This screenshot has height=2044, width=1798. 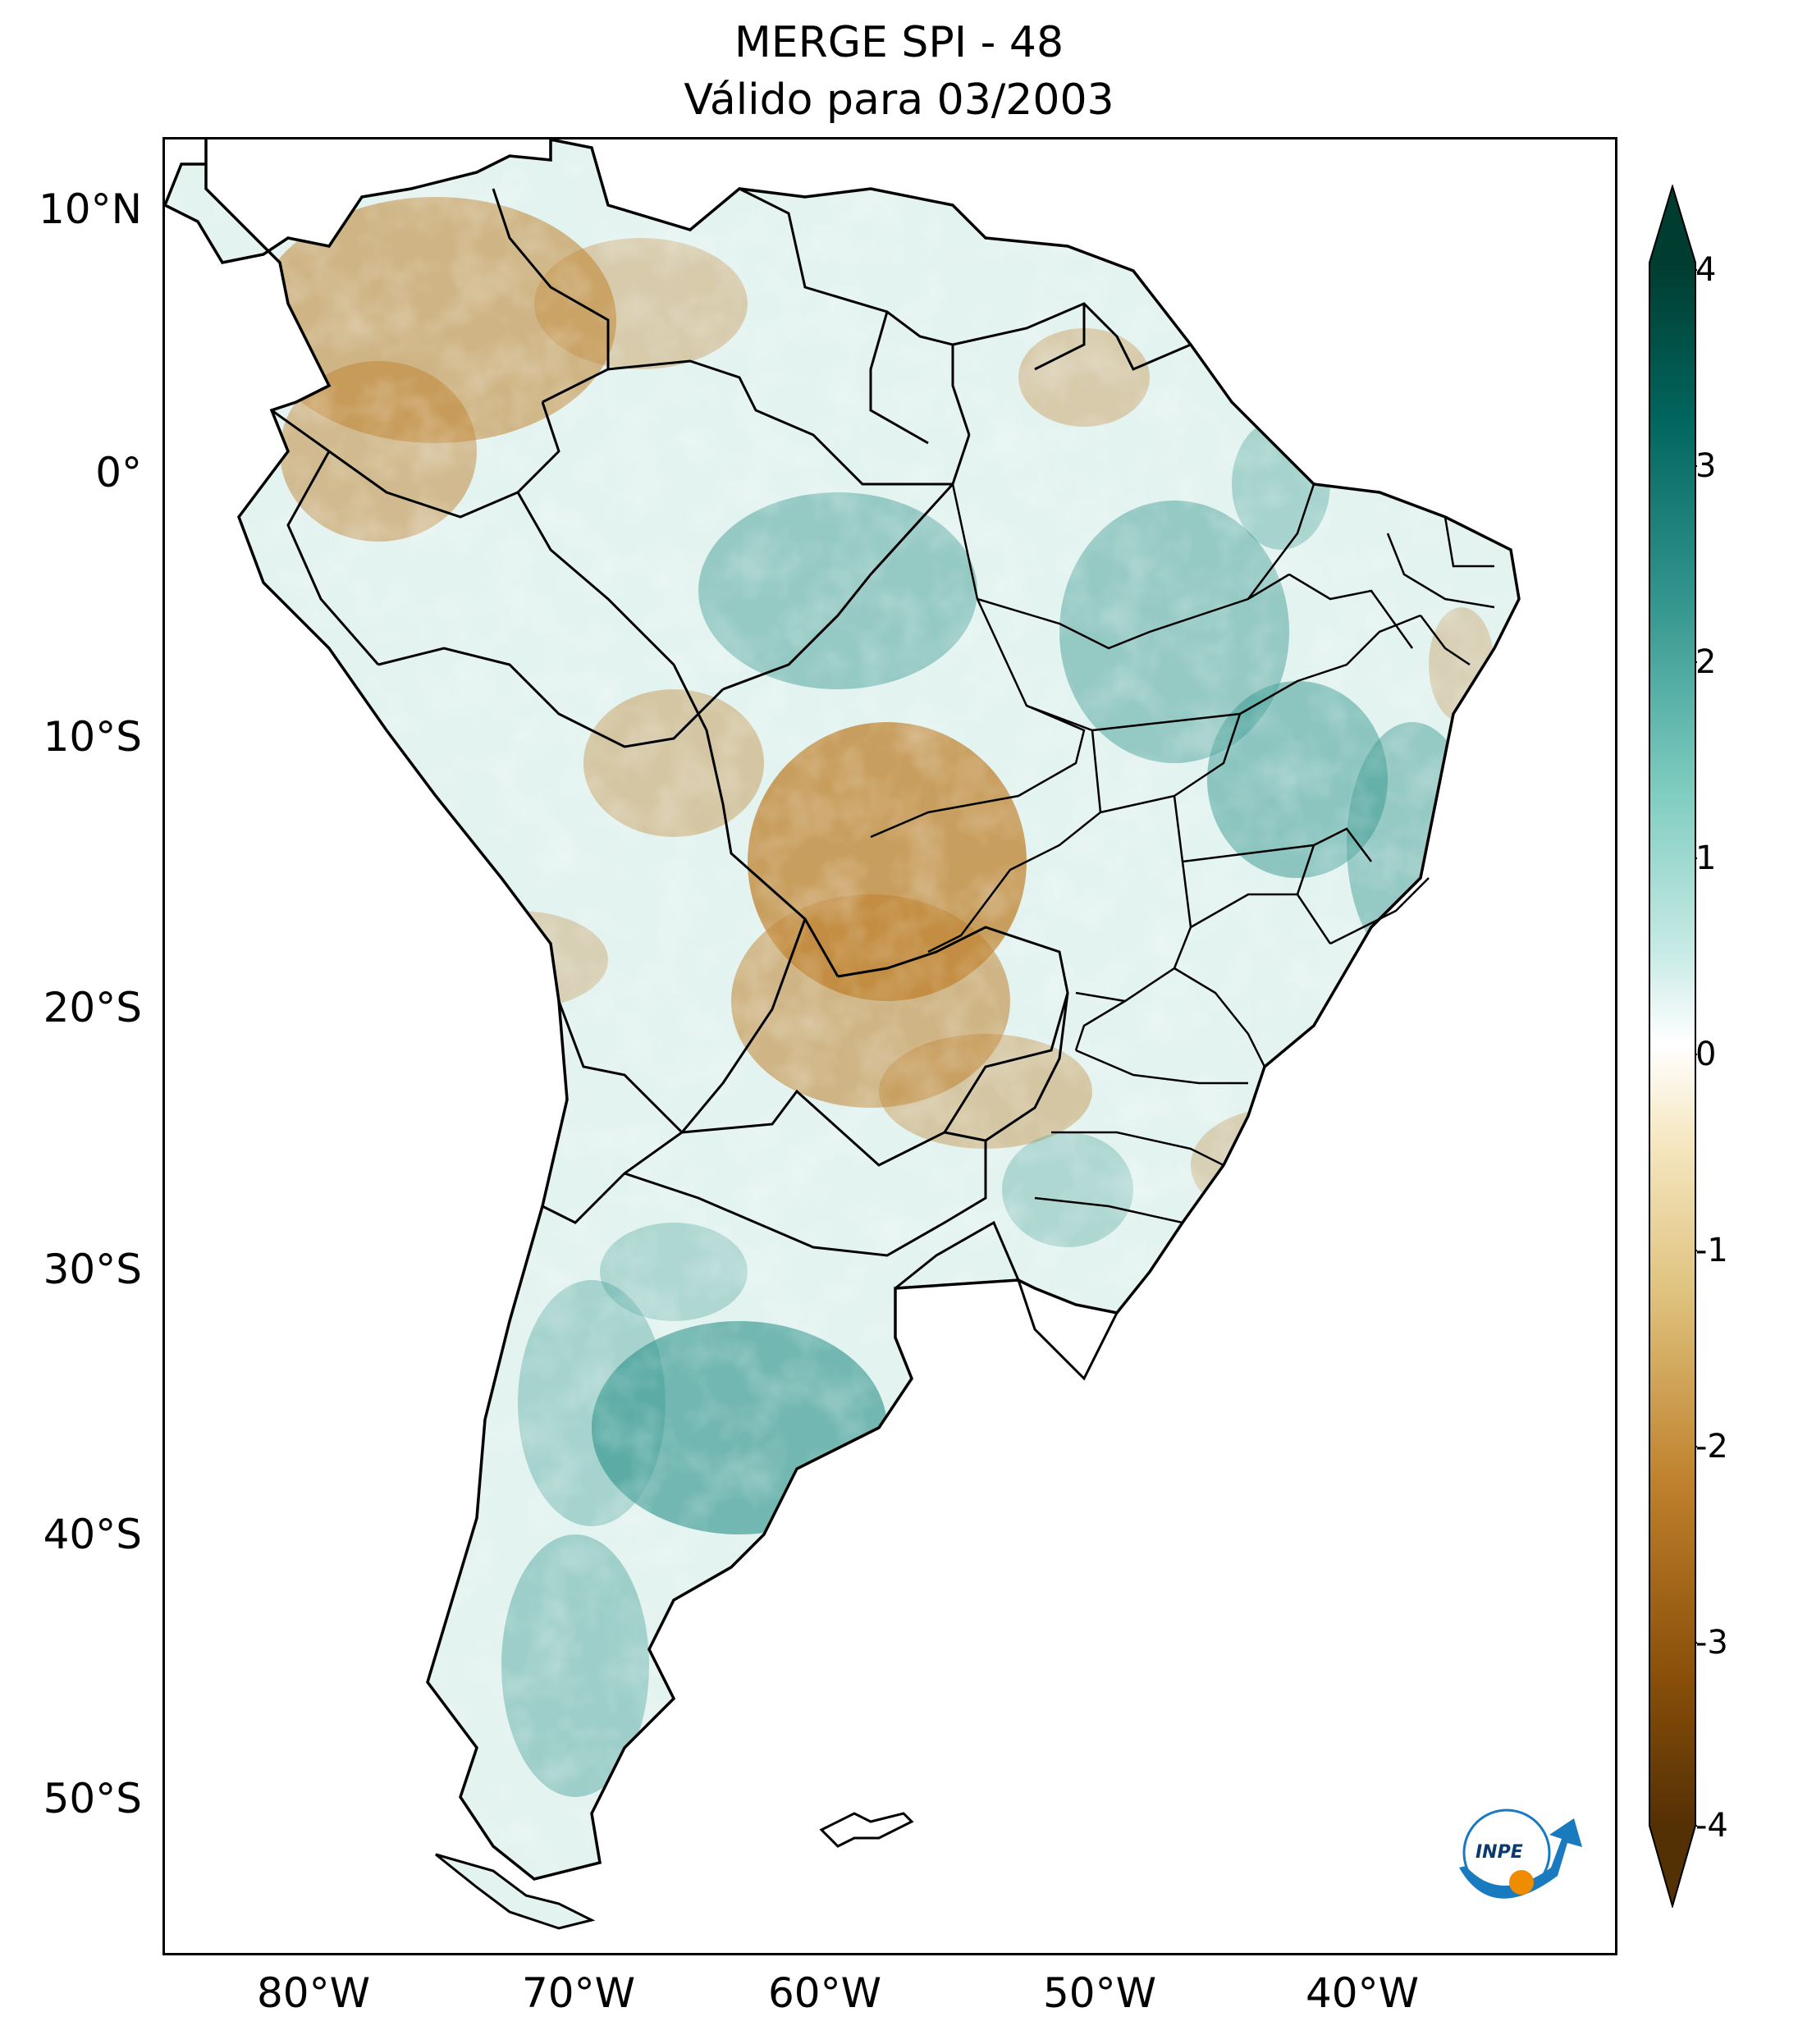 What do you see at coordinates (118, 472) in the screenshot?
I see `lat-label-0: 0°` at bounding box center [118, 472].